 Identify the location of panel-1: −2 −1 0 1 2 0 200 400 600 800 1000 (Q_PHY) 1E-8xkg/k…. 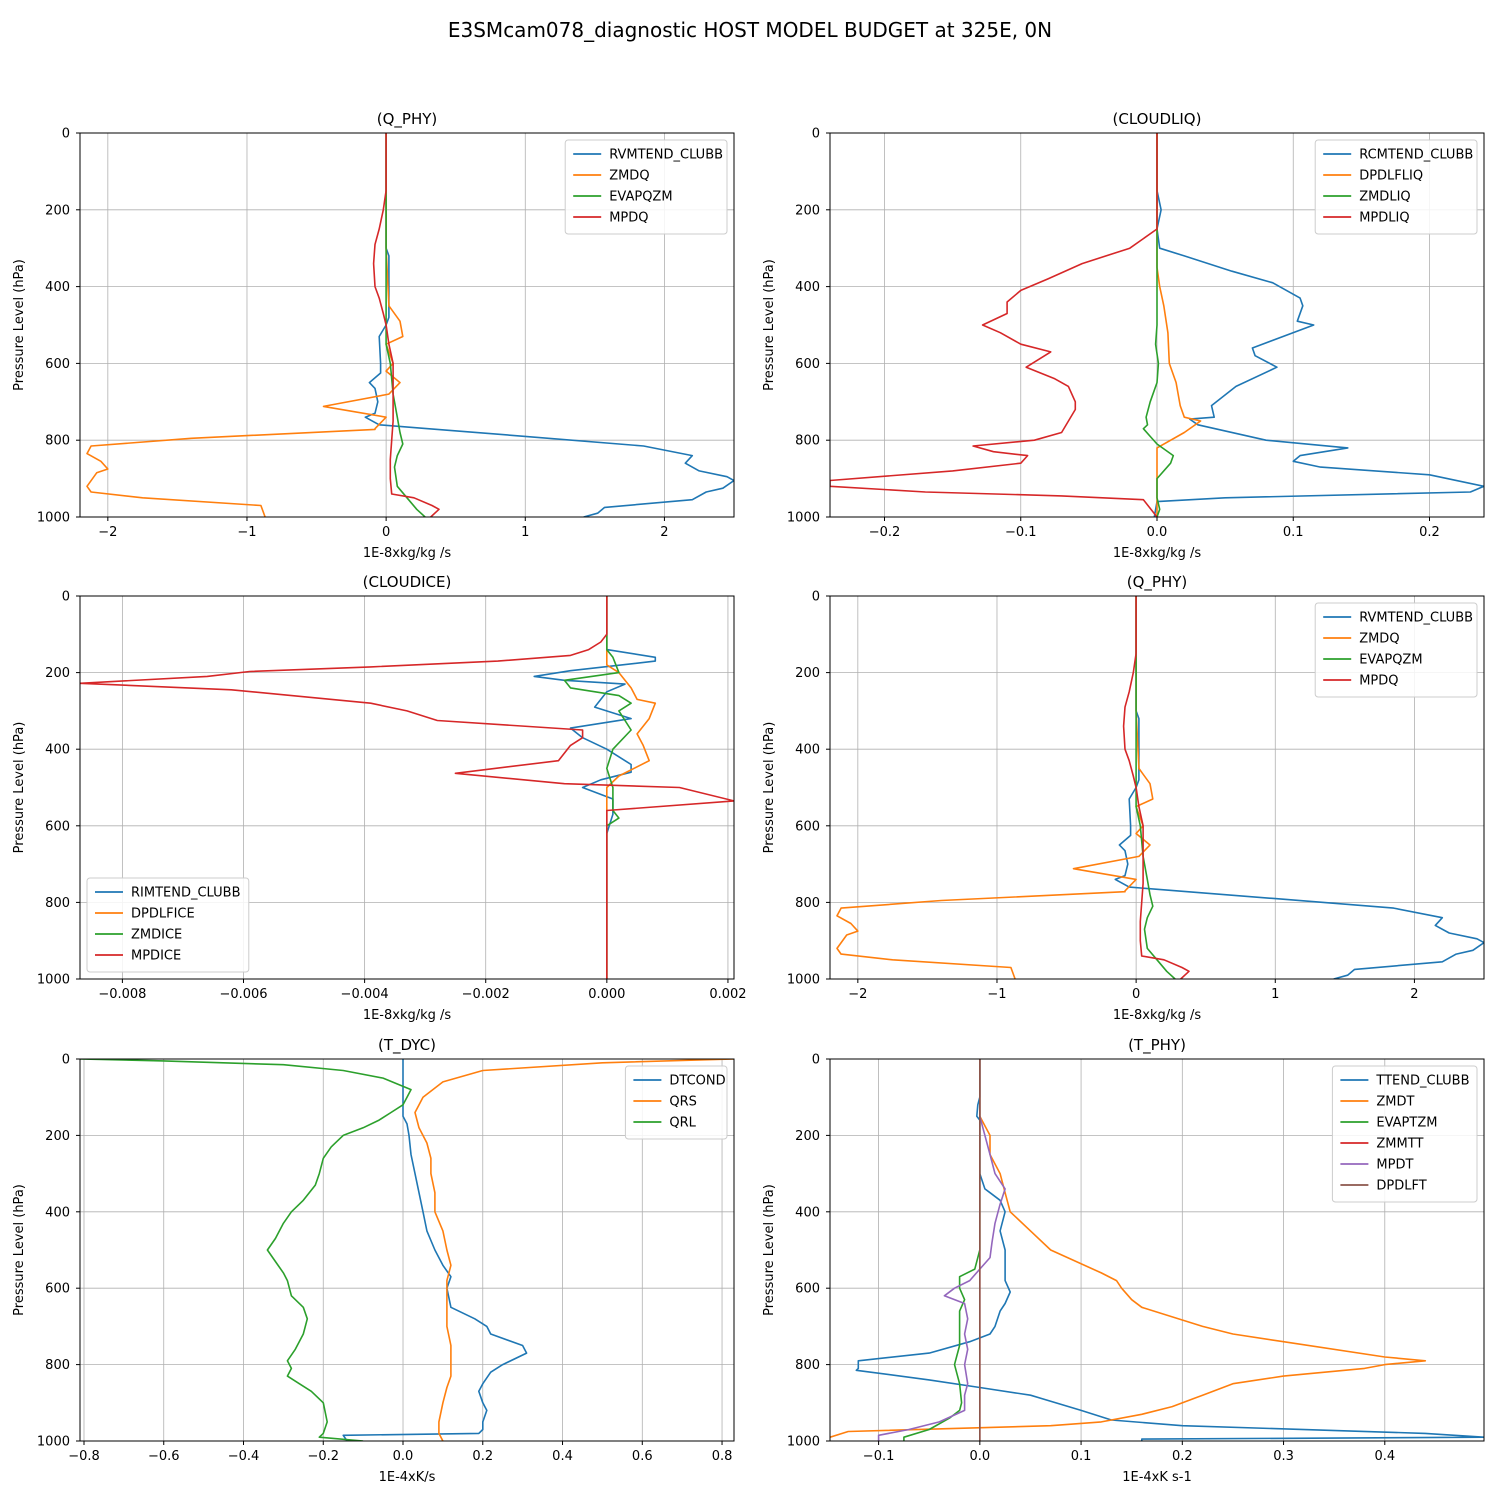
(373, 335).